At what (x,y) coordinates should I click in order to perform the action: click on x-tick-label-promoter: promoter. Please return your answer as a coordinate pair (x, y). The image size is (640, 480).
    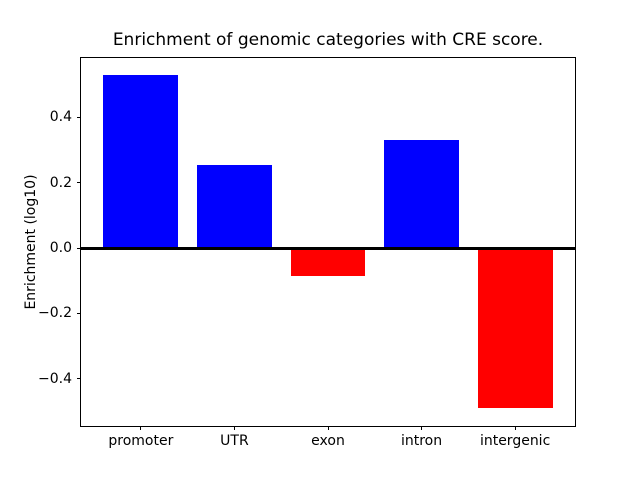
    Looking at the image, I should click on (141, 441).